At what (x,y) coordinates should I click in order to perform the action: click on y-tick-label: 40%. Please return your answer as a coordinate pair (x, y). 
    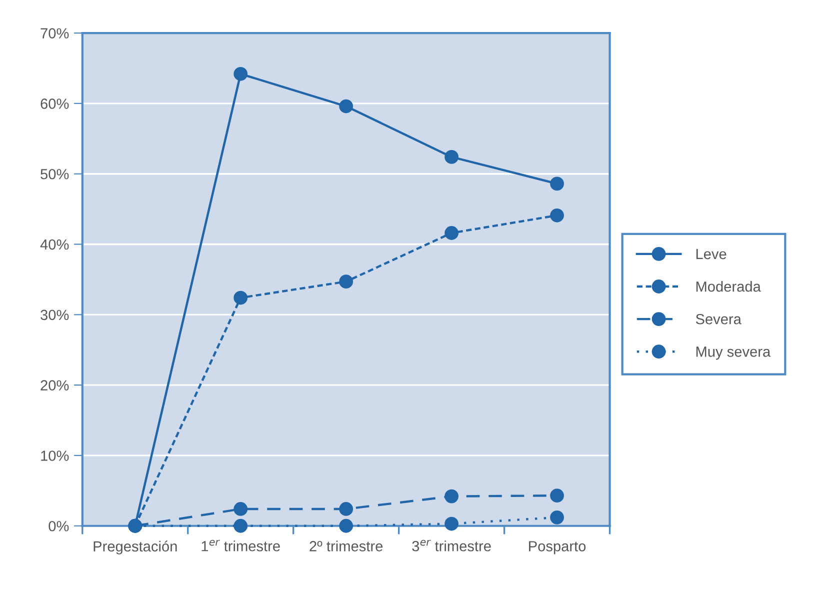
    Looking at the image, I should click on (54, 244).